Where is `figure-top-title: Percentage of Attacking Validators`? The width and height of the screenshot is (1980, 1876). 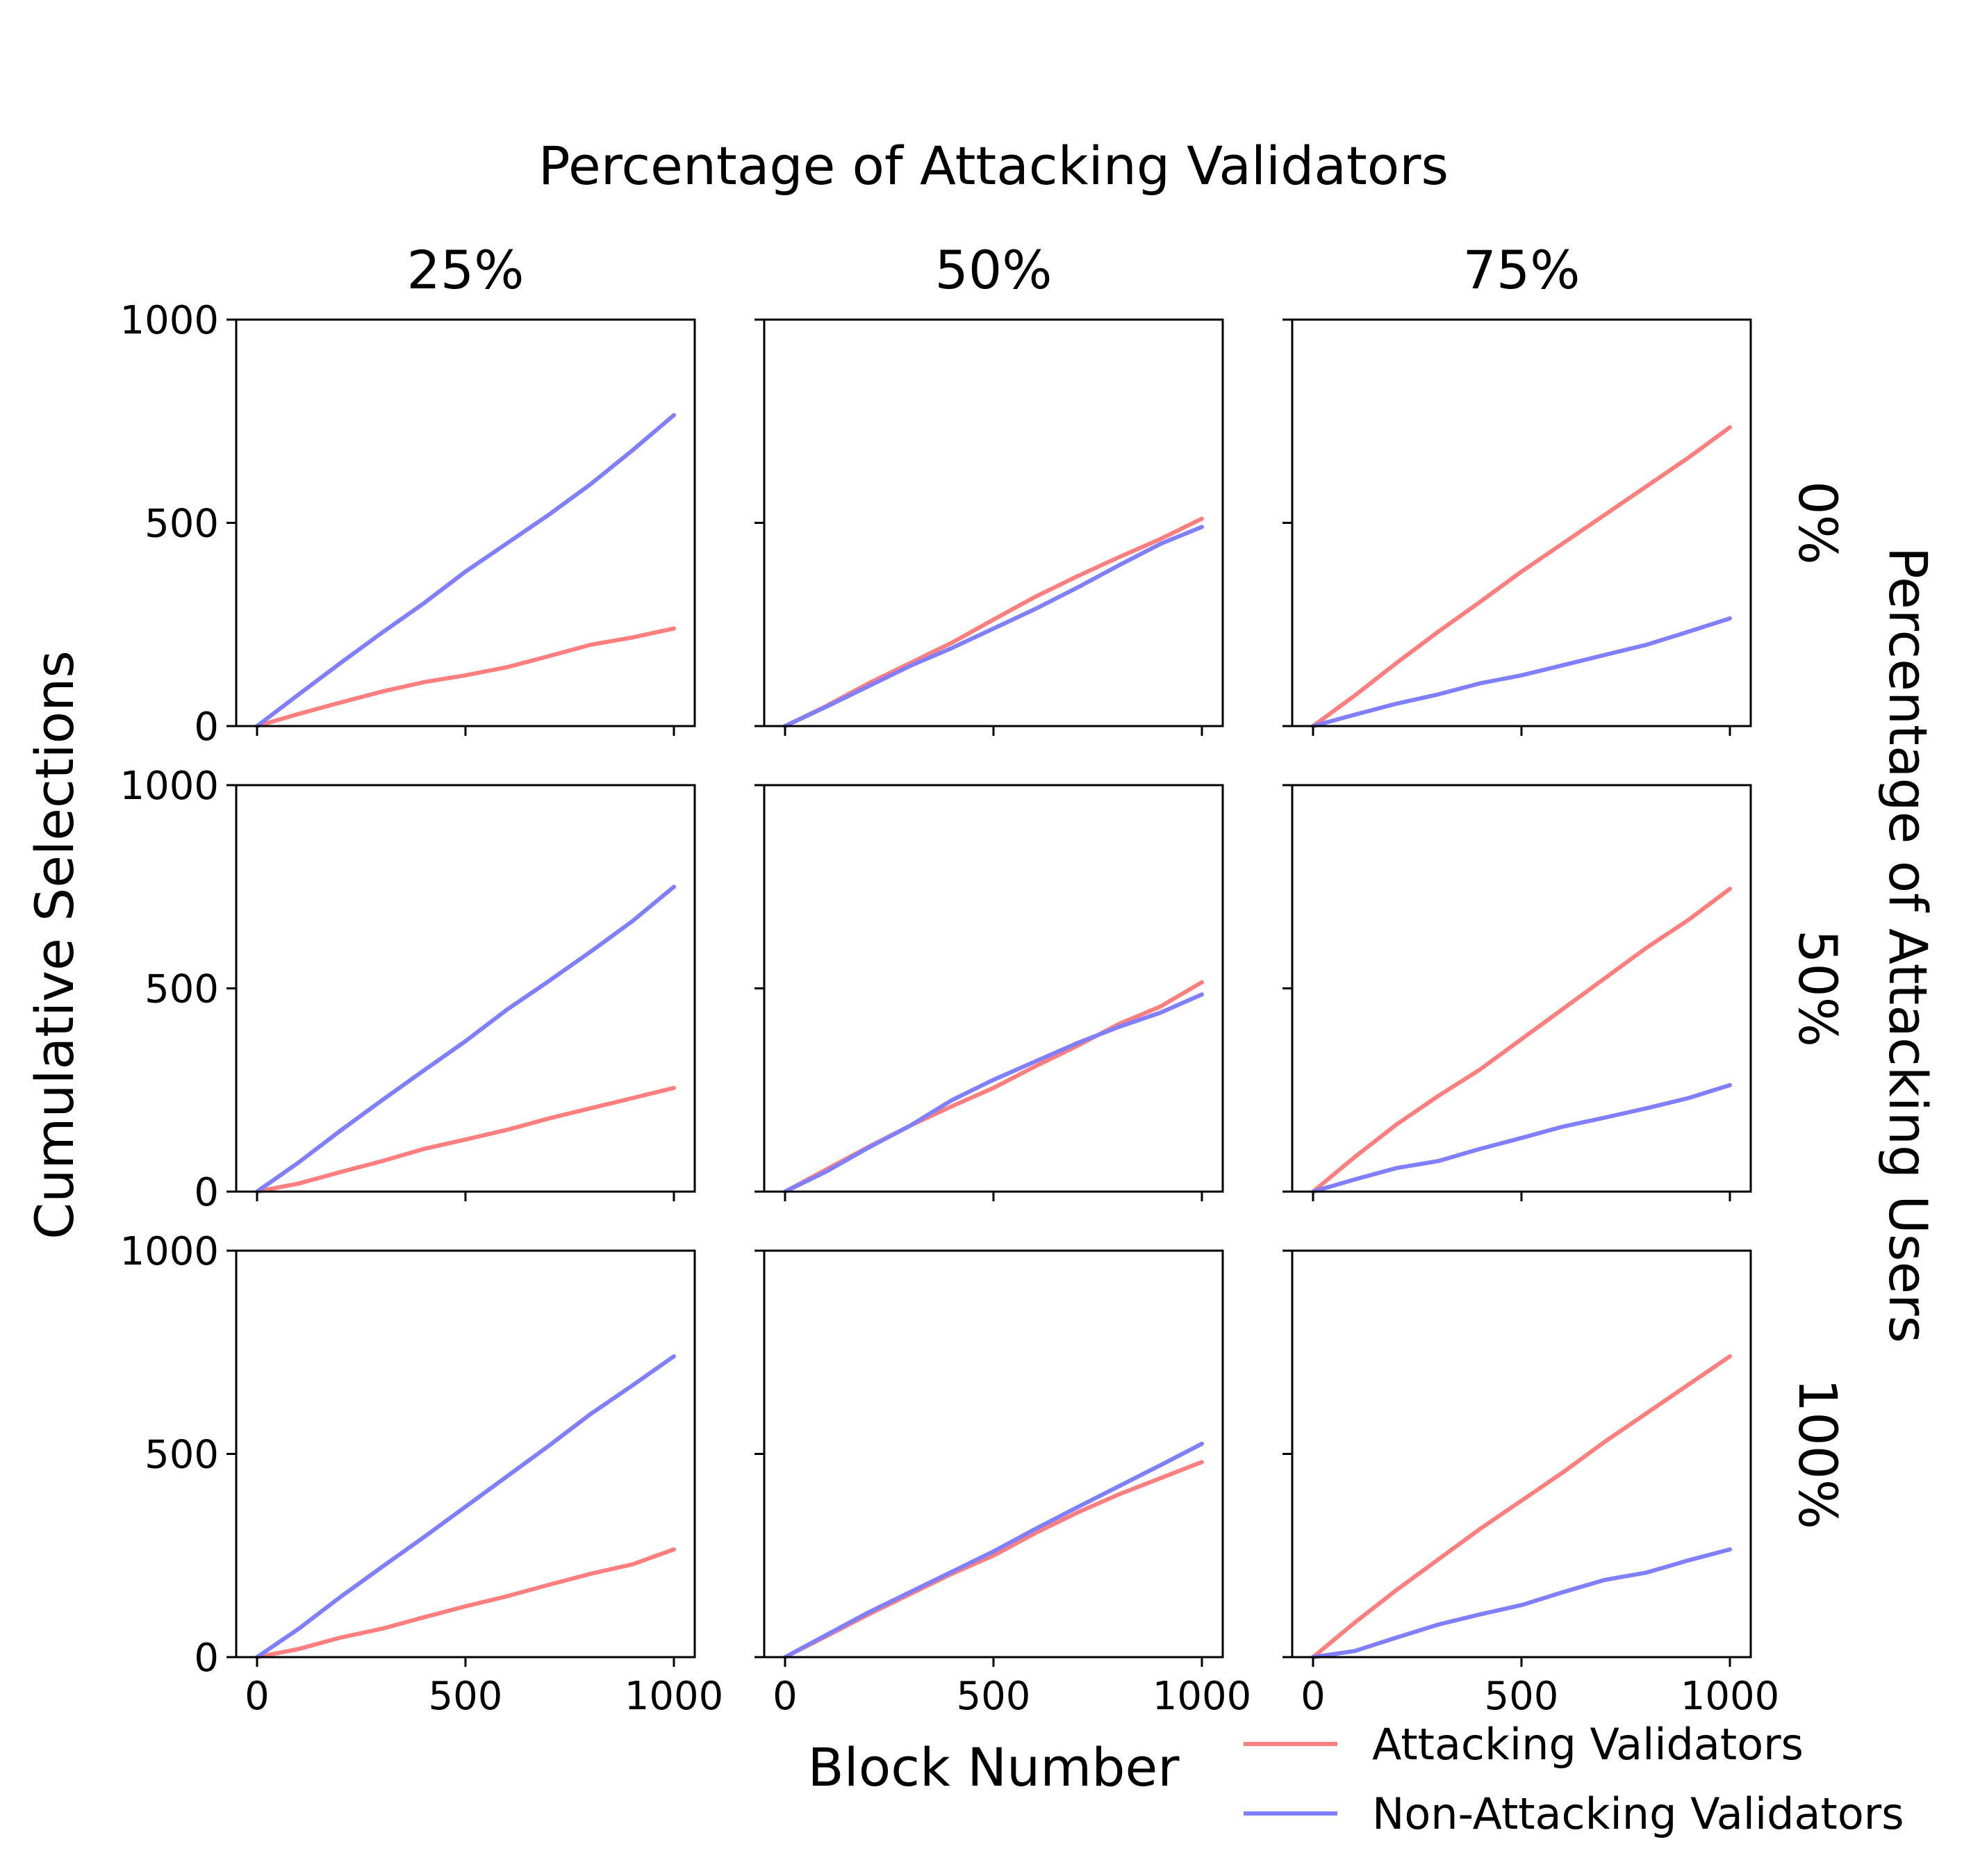
figure-top-title: Percentage of Attacking Validators is located at coordinates (993, 166).